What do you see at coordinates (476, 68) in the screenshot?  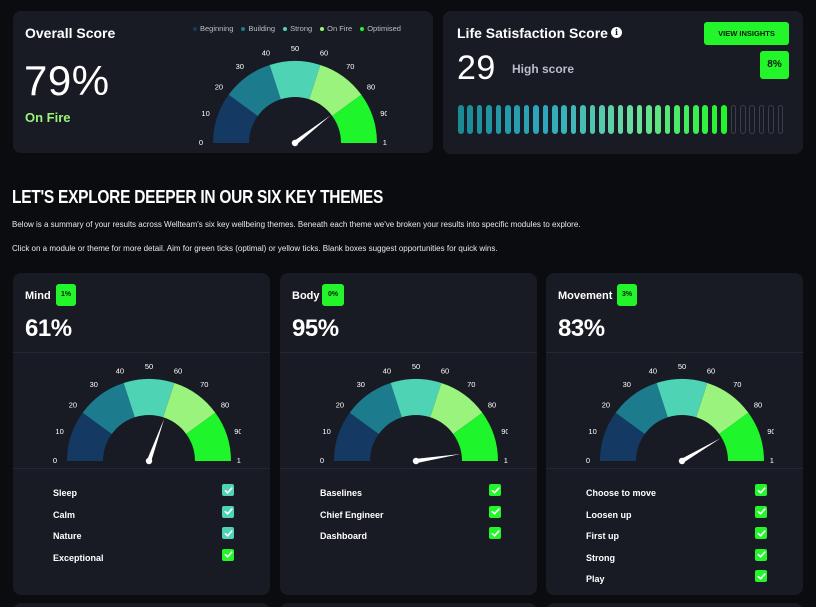 I see `life-satisfaction-score: 29` at bounding box center [476, 68].